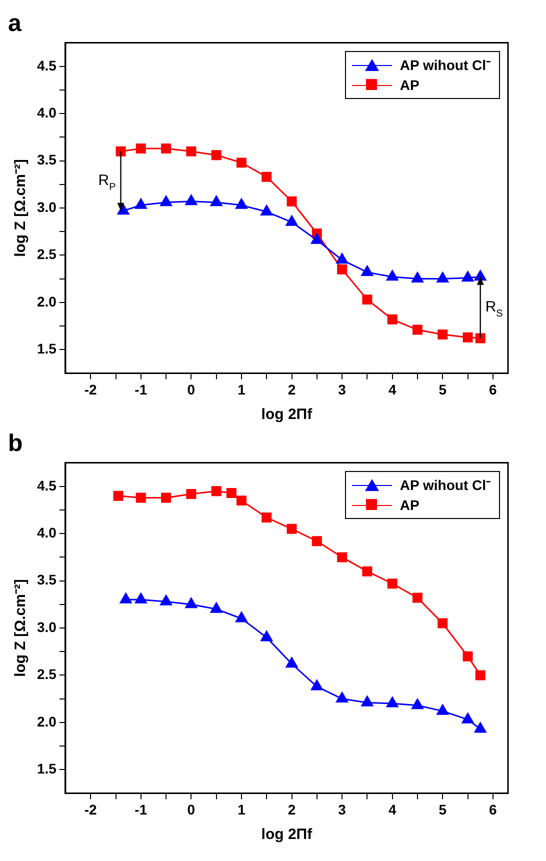 Image resolution: width=546 pixels, height=861 pixels. Describe the element at coordinates (15, 24) in the screenshot. I see `chart-title: a` at that location.